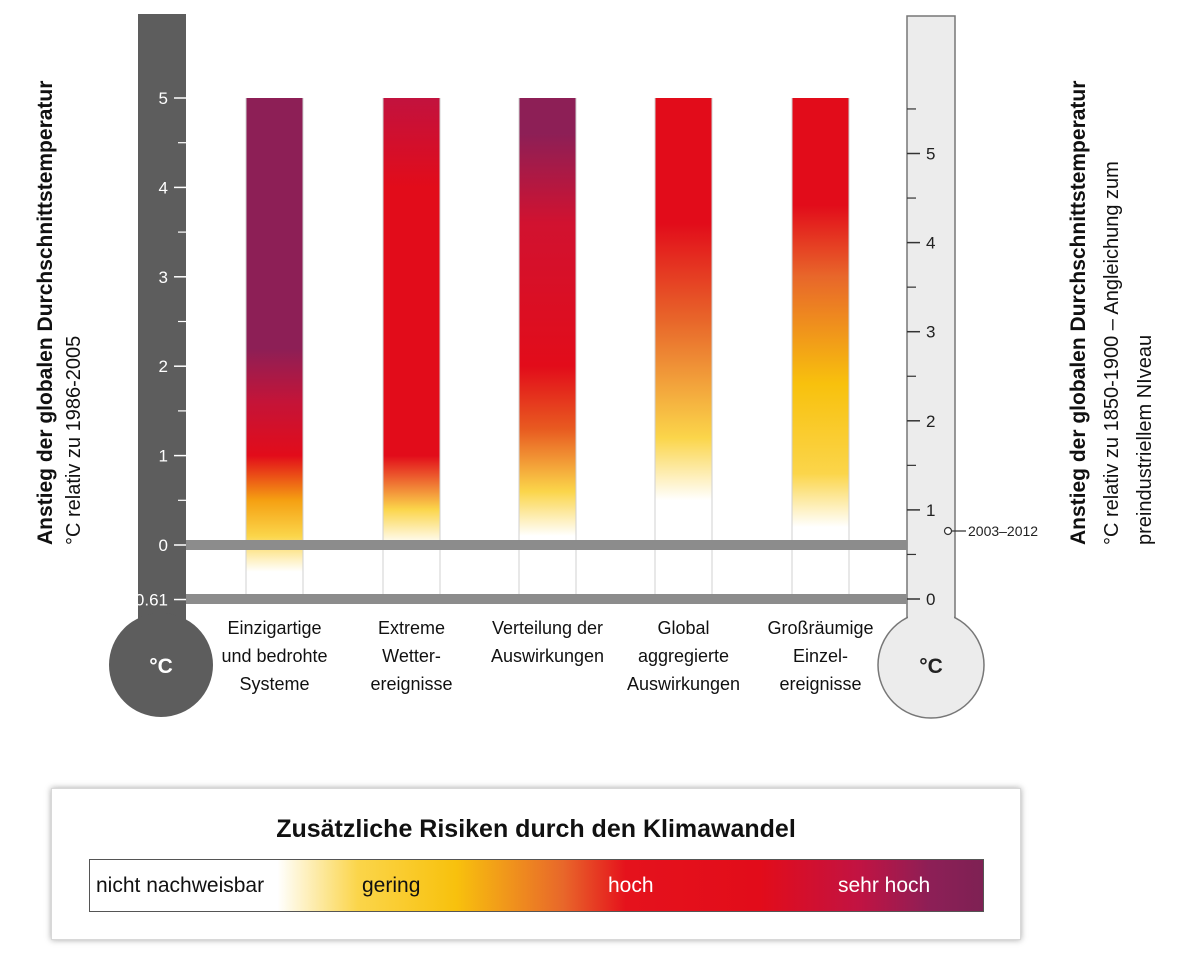 This screenshot has height=959, width=1180. I want to click on marker-dot, so click(948, 531).